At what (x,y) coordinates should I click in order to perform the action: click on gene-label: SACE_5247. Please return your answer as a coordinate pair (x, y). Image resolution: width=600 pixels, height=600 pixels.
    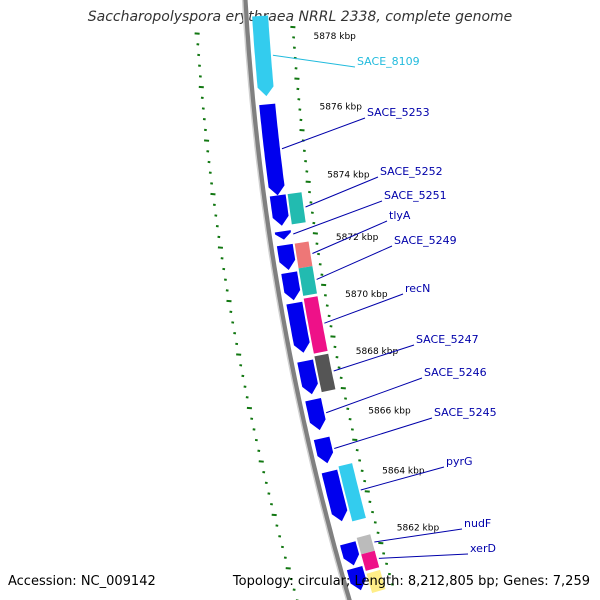
    Looking at the image, I should click on (447, 339).